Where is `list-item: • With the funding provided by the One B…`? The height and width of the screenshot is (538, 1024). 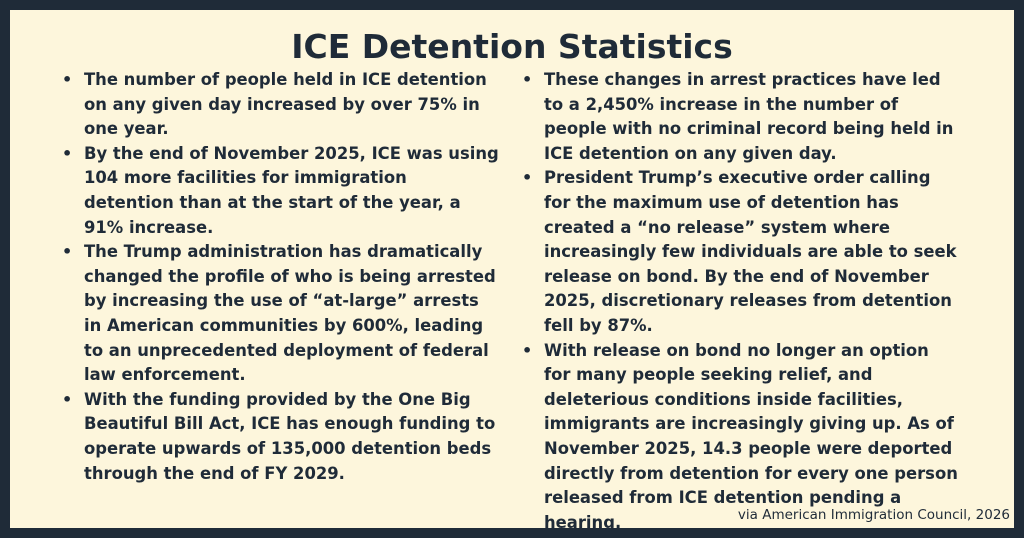
list-item: • With the funding provided by the One B… is located at coordinates (284, 437).